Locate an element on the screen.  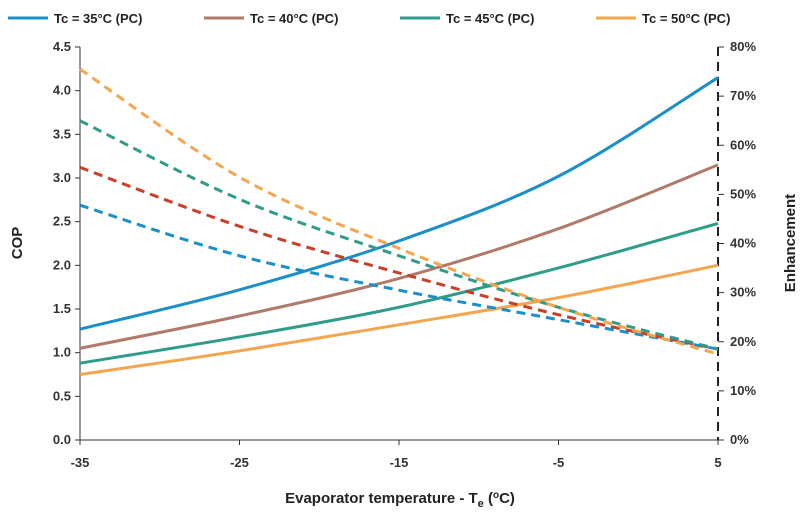
y-tick-label: 4.5 is located at coordinates (62, 46).